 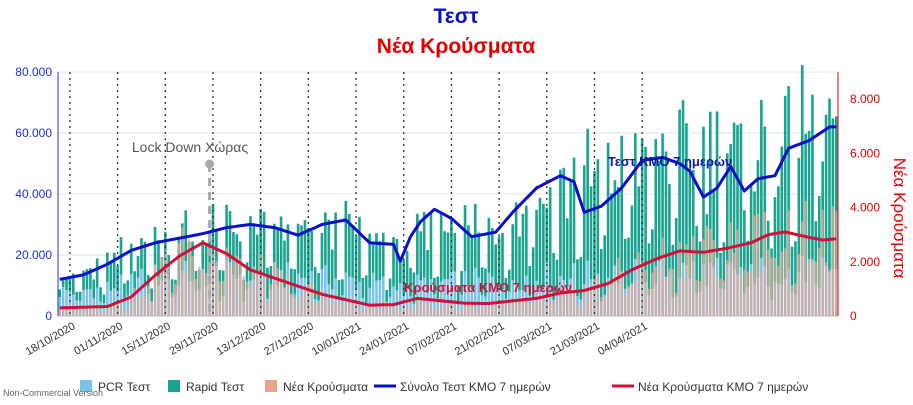 I want to click on legend-swatch, so click(x=86, y=386).